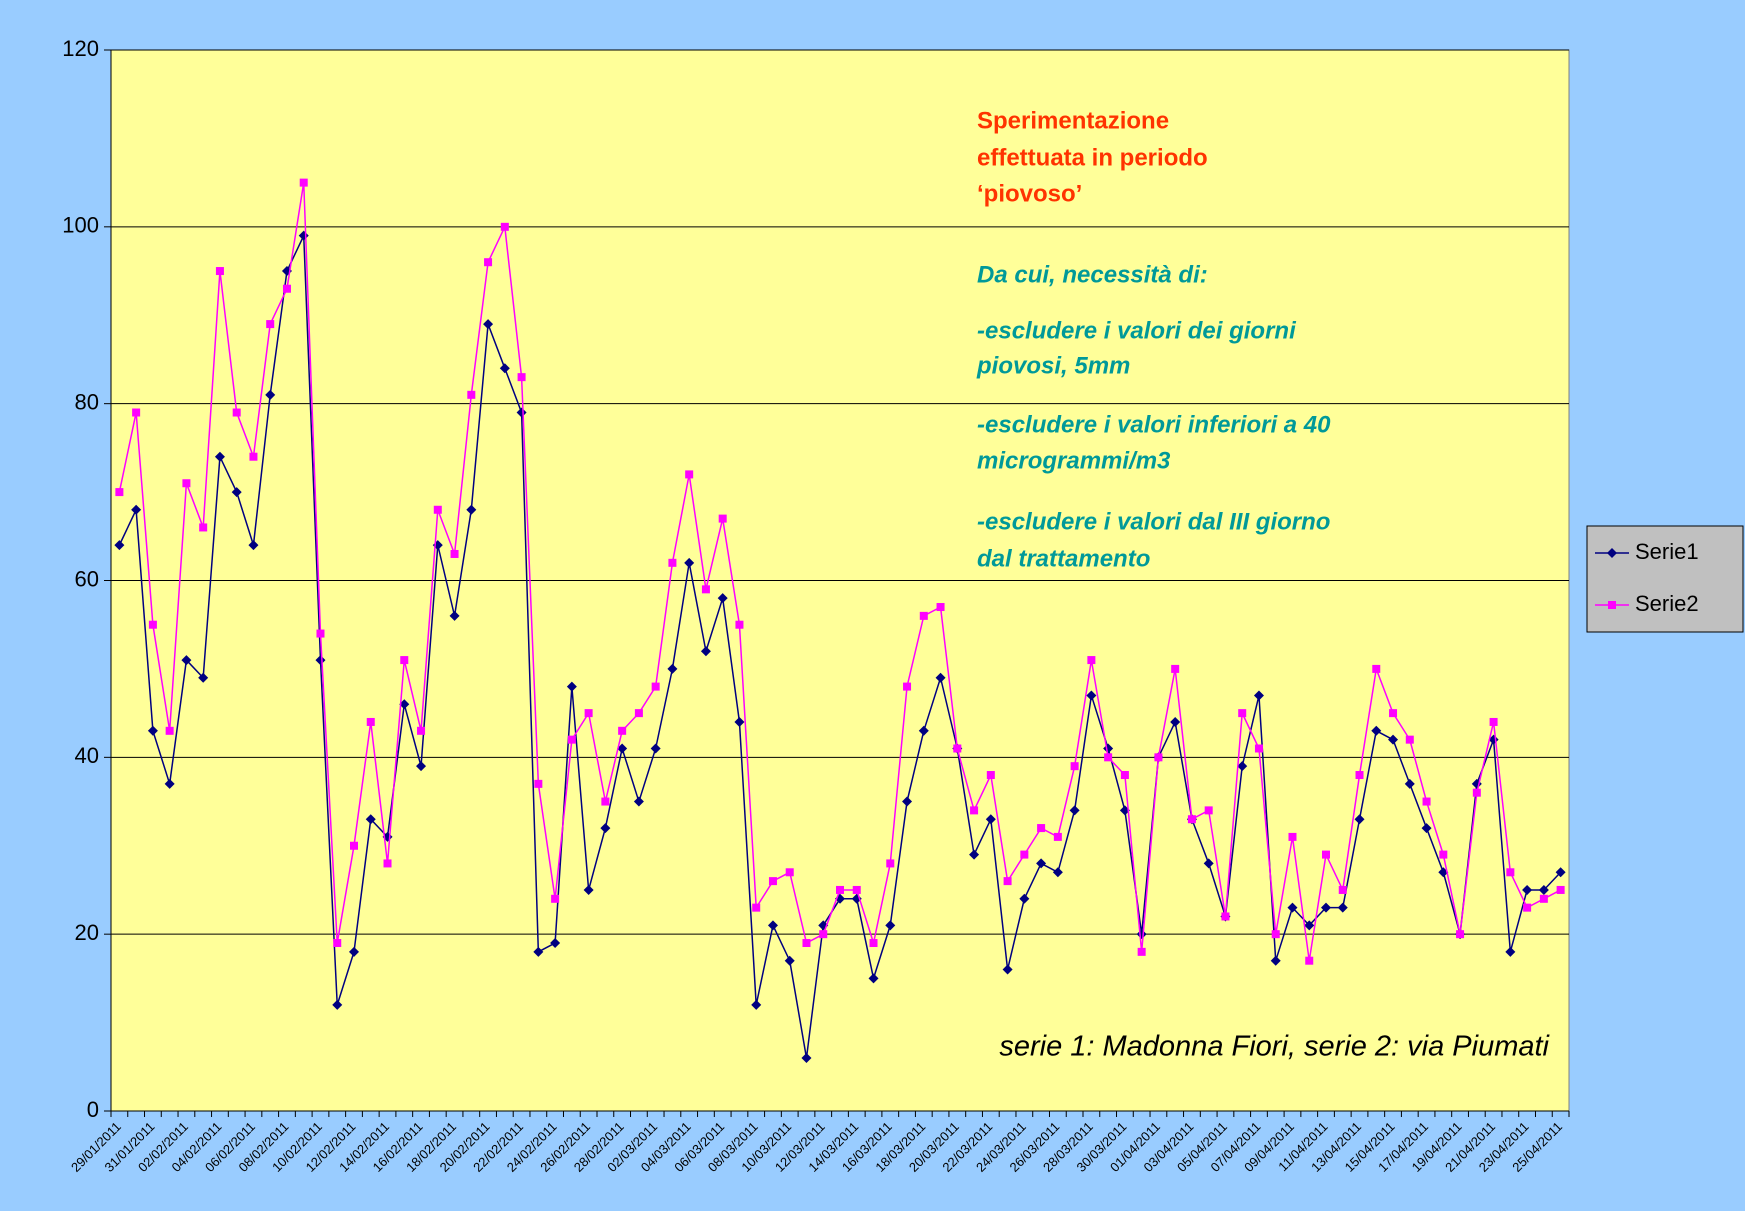 The height and width of the screenshot is (1211, 1745). What do you see at coordinates (93, 1109) in the screenshot?
I see `y-tick-label: 0` at bounding box center [93, 1109].